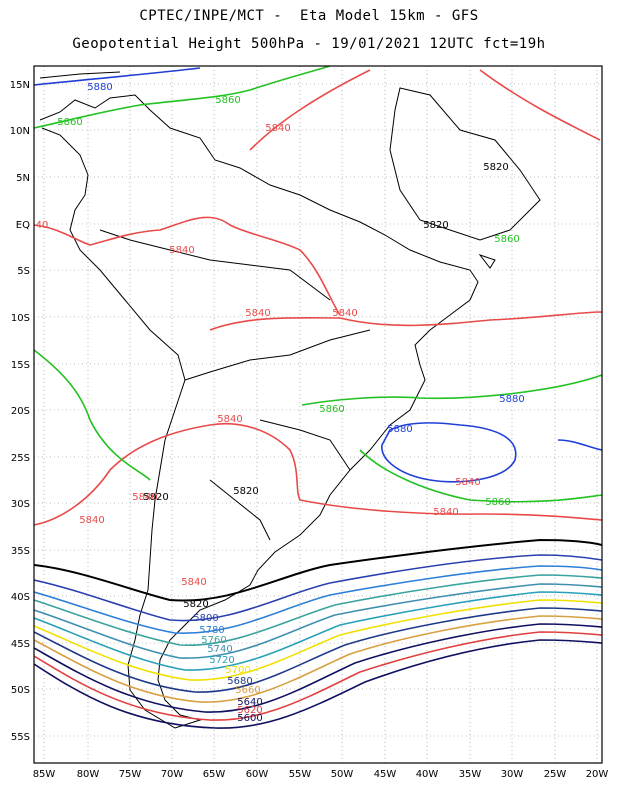 The width and height of the screenshot is (618, 800). Describe the element at coordinates (20, 318) in the screenshot. I see `lat-tick-label: 10S` at that location.